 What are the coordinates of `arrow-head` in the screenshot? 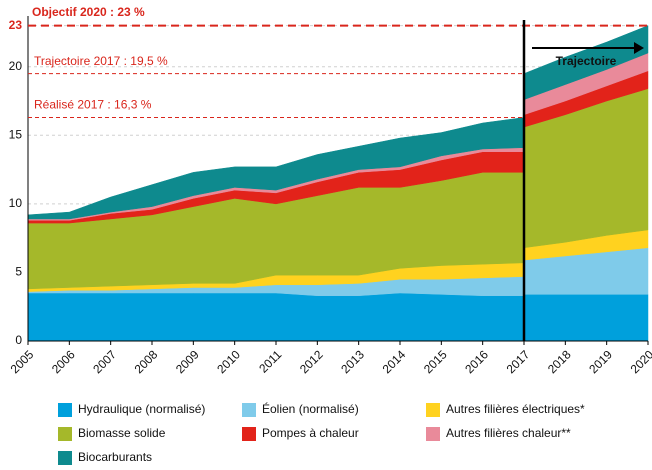 It's located at (639, 48).